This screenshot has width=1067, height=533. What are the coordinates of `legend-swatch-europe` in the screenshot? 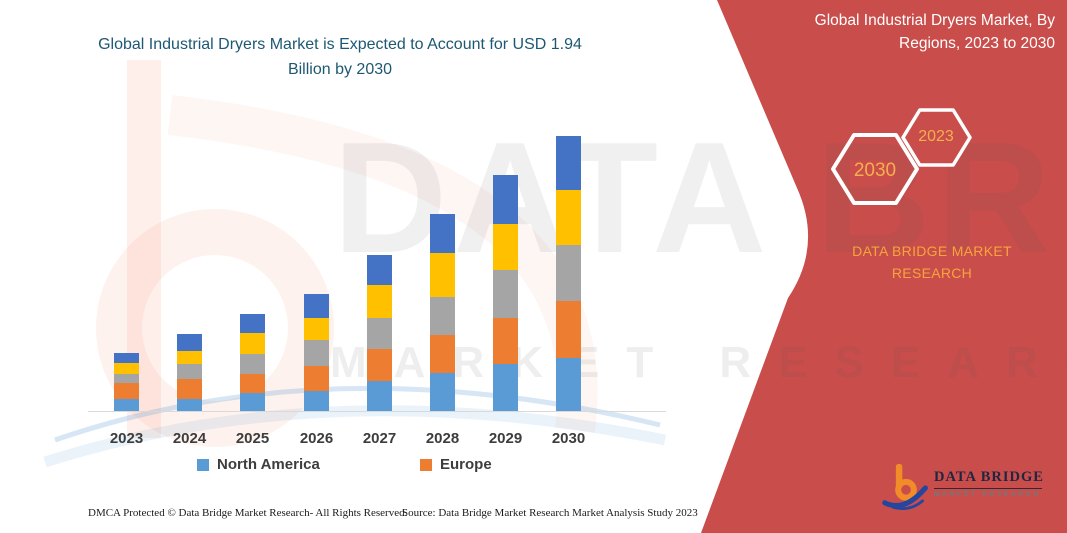 It's located at (426, 464).